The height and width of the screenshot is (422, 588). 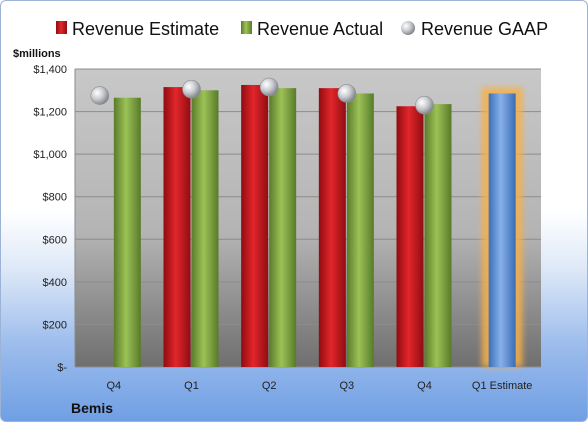 I want to click on y-tick-label: $1,400, so click(x=50, y=70).